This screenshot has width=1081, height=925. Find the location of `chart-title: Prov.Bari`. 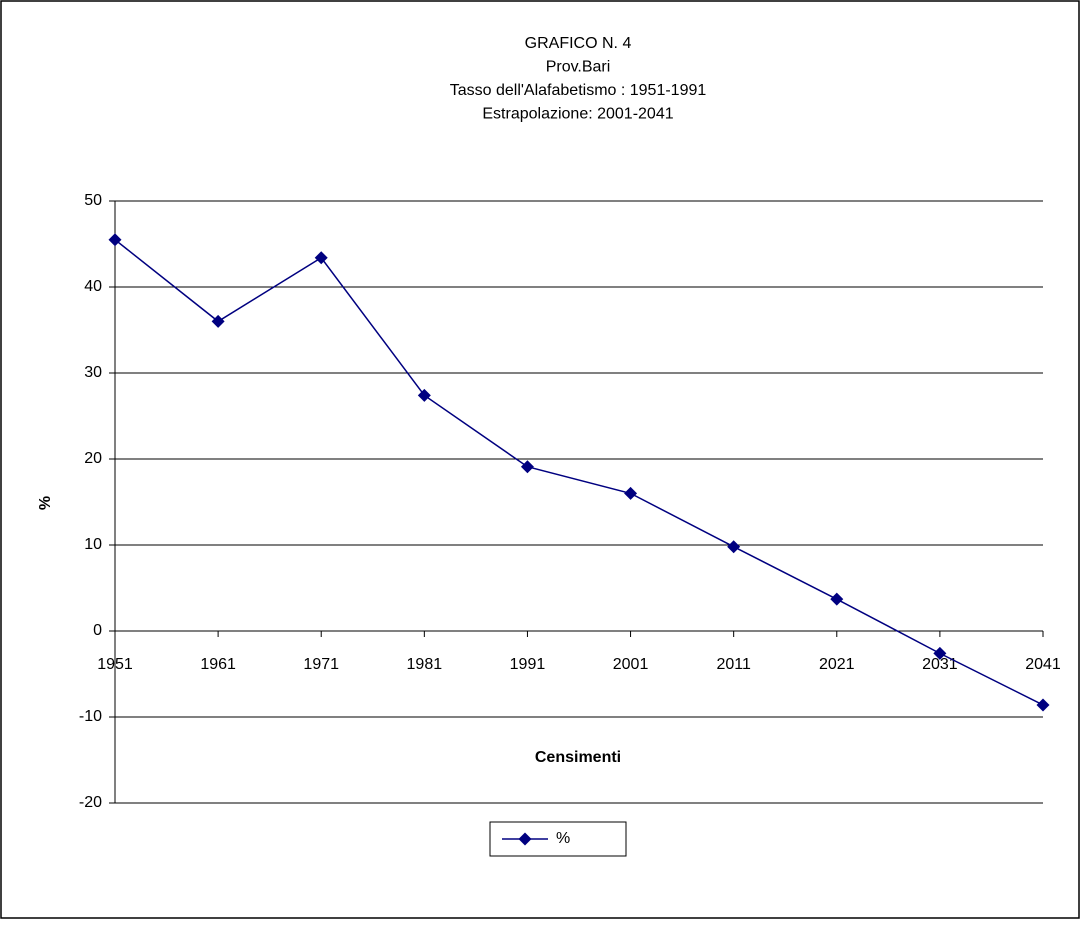

chart-title: Prov.Bari is located at coordinates (578, 67).